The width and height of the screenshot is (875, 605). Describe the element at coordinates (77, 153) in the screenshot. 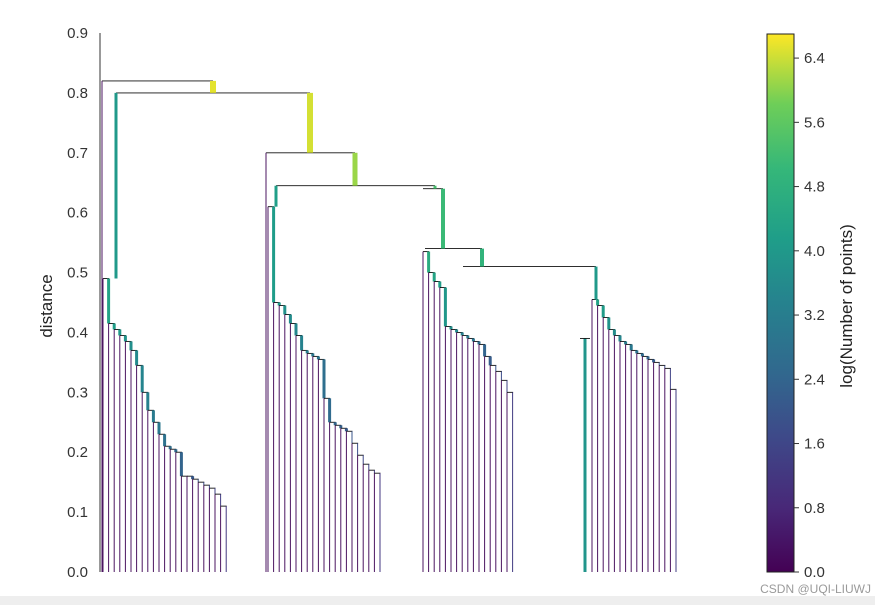

I see `y-tick-label: 0.7` at that location.